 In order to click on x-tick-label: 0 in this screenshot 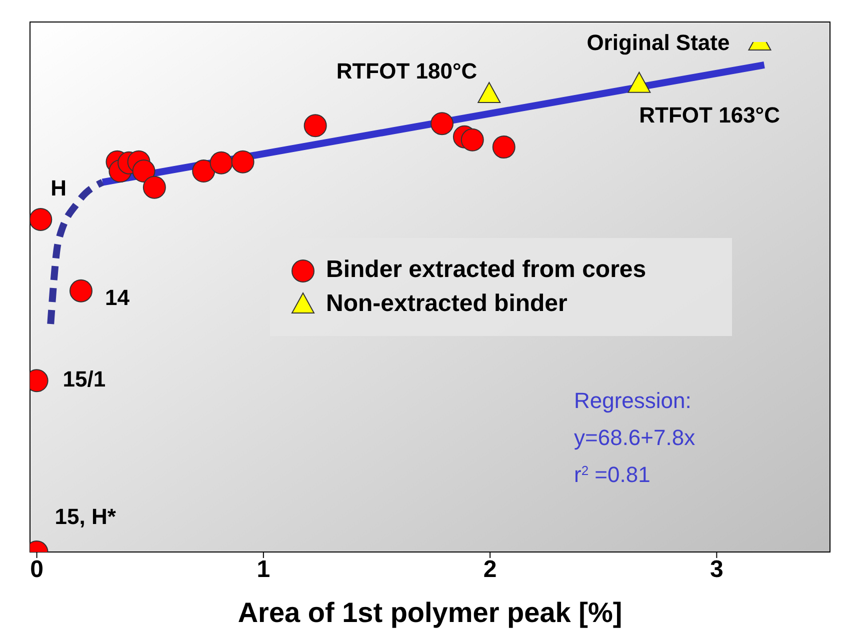, I will do `click(37, 570)`.